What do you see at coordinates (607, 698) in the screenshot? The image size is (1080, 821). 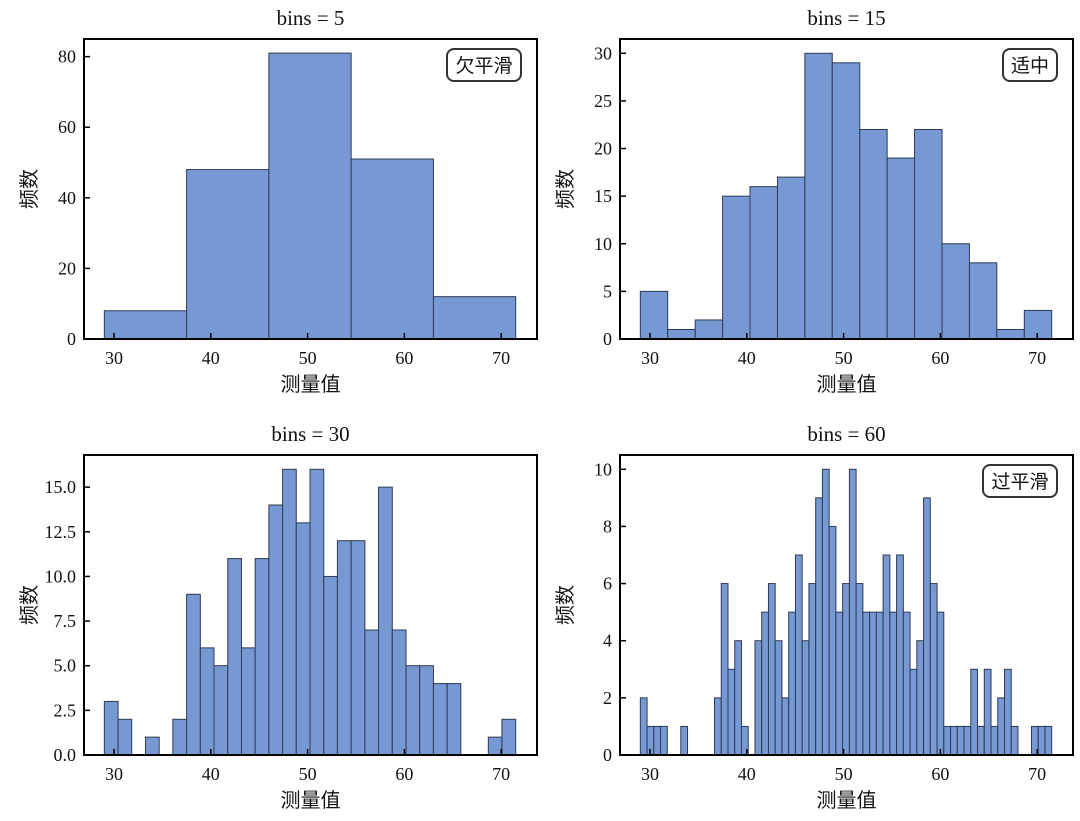 I see `y-tick-label: 2` at bounding box center [607, 698].